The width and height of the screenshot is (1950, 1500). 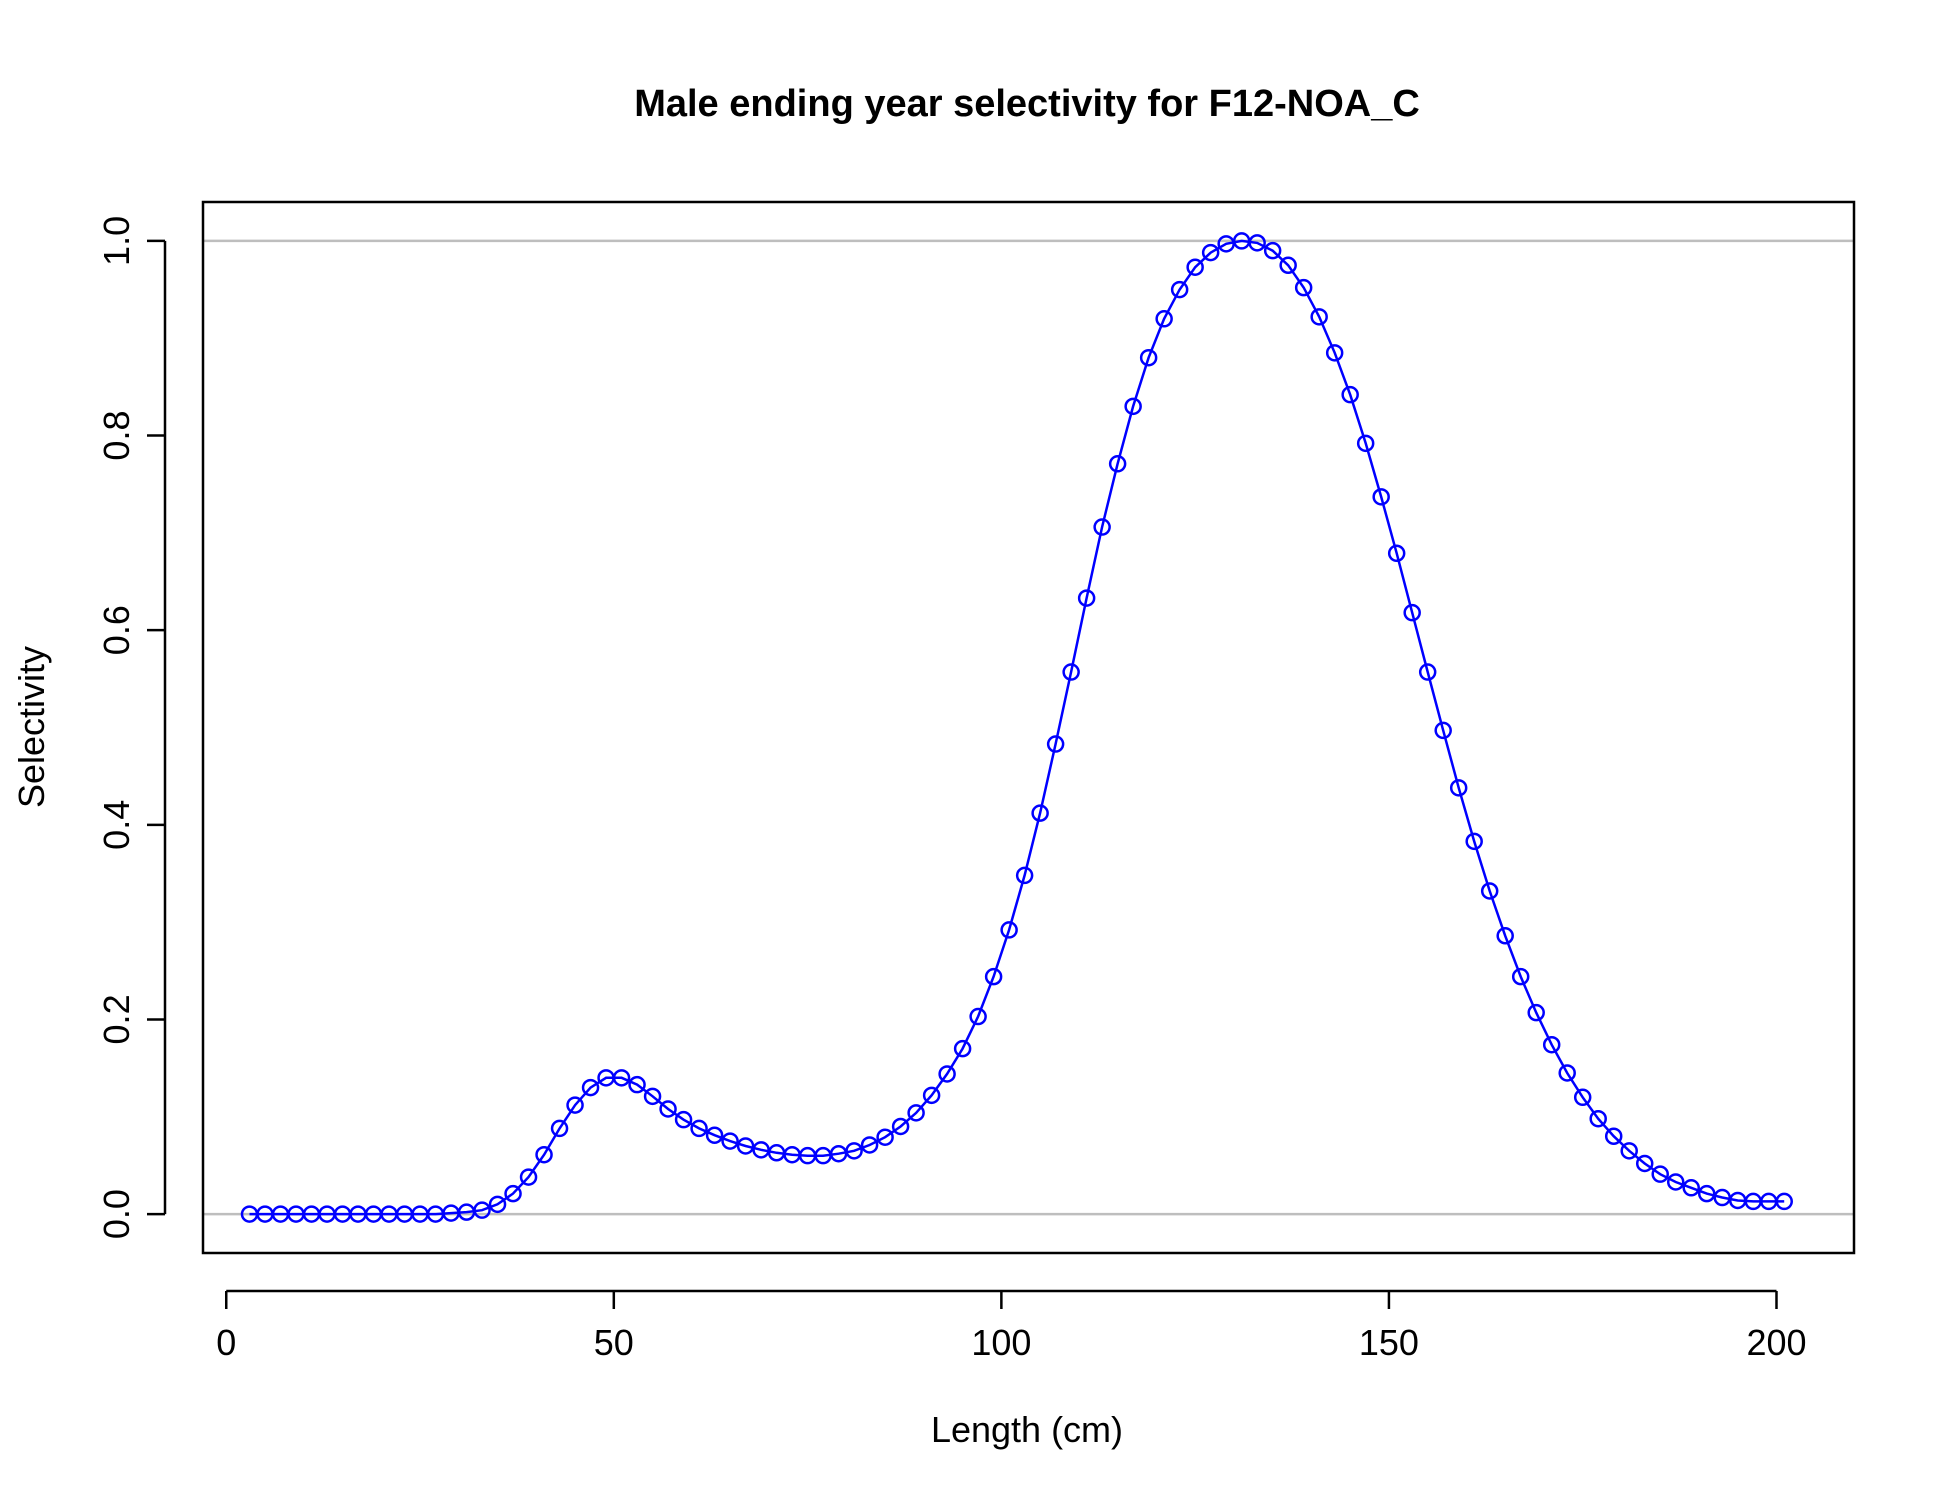 I want to click on x-tick-label-4: 200, so click(x=1776, y=1342).